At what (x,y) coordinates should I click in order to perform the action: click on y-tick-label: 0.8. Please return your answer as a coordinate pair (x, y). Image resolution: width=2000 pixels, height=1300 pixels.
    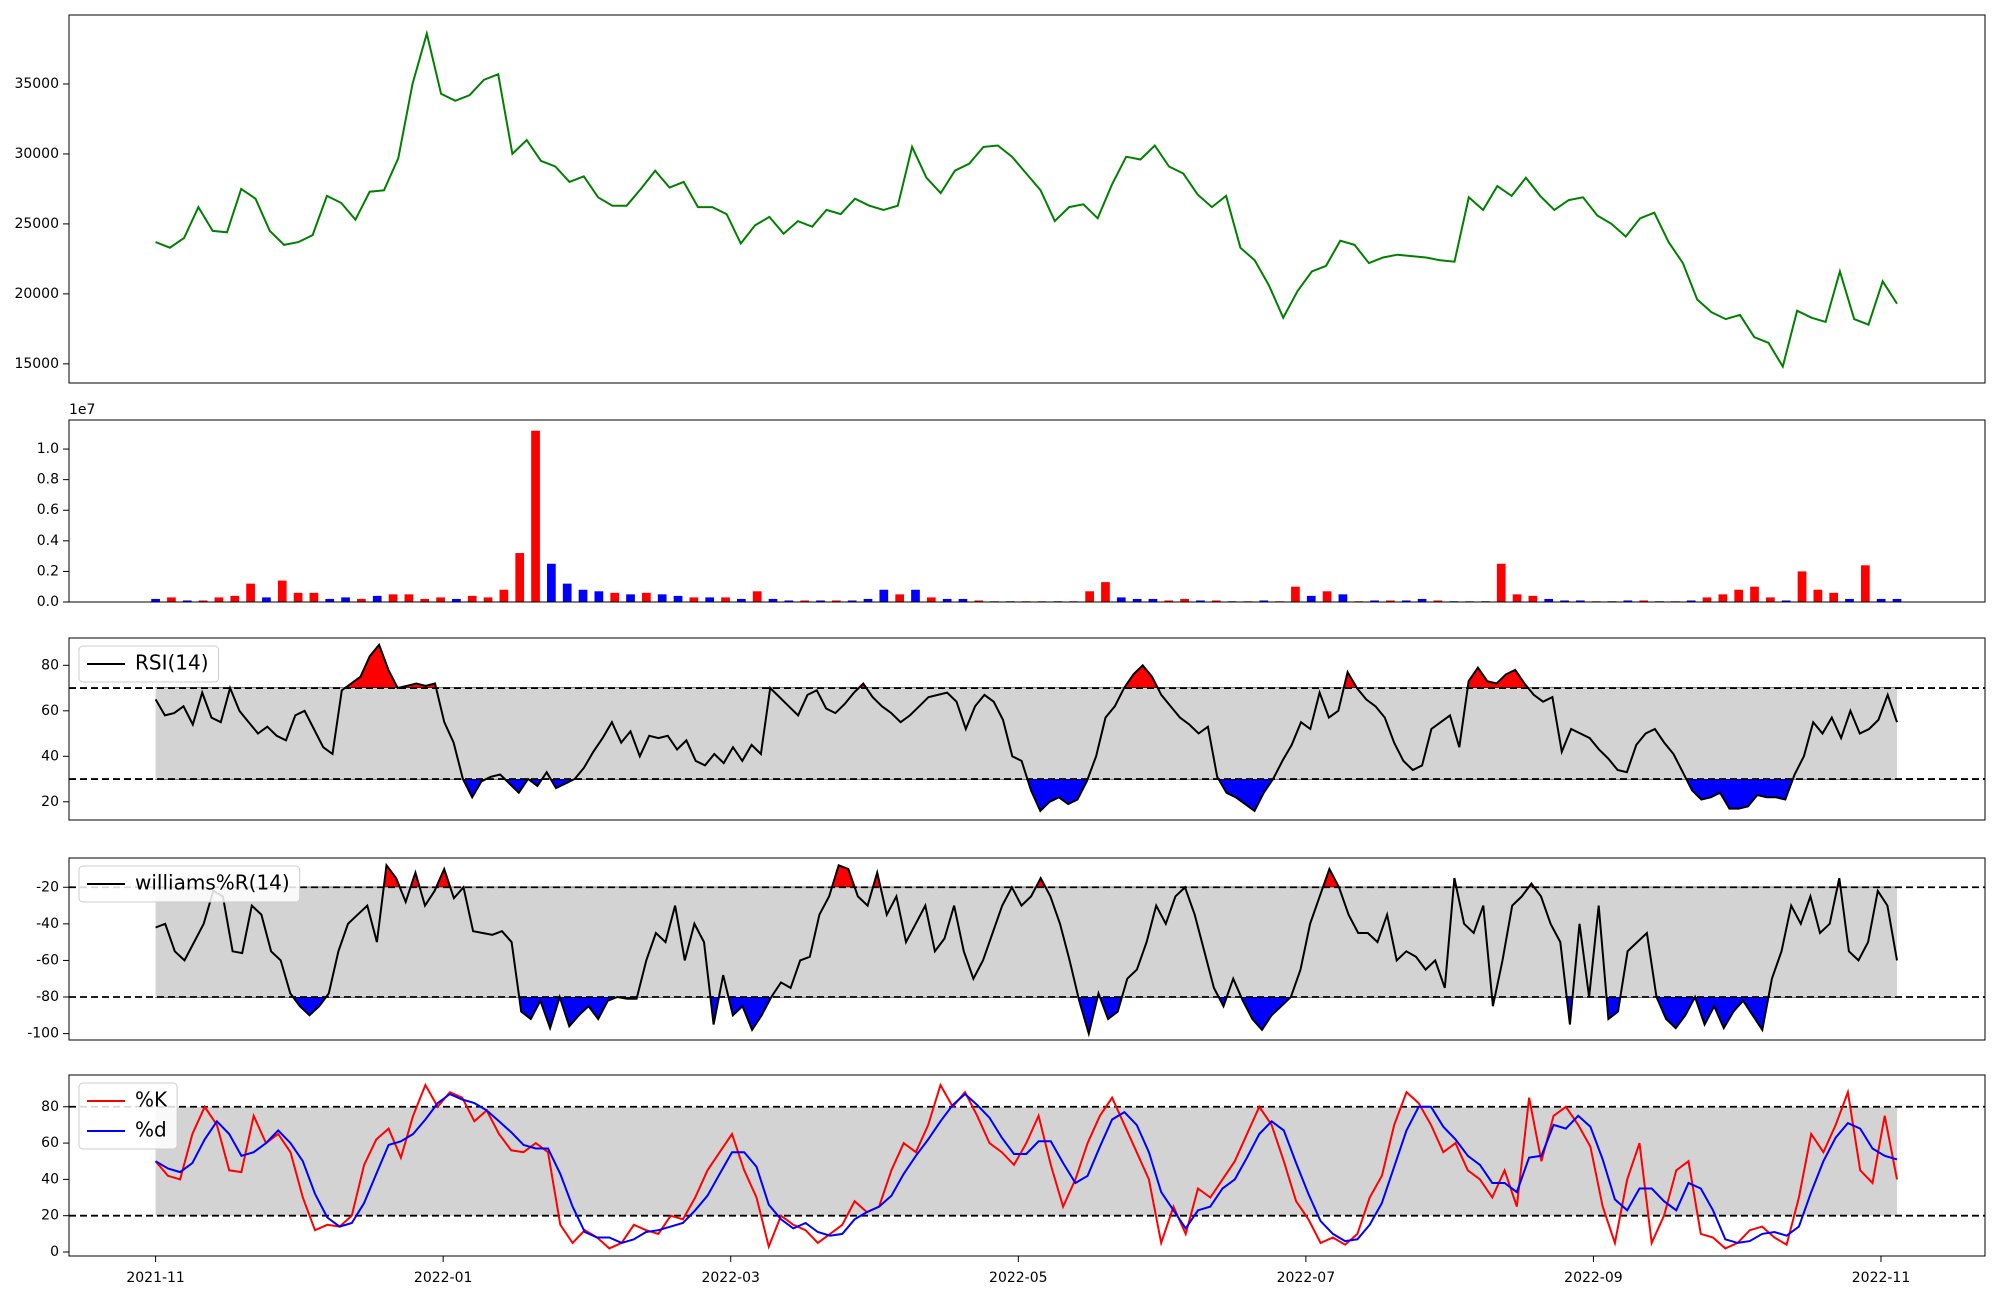
    Looking at the image, I should click on (48, 480).